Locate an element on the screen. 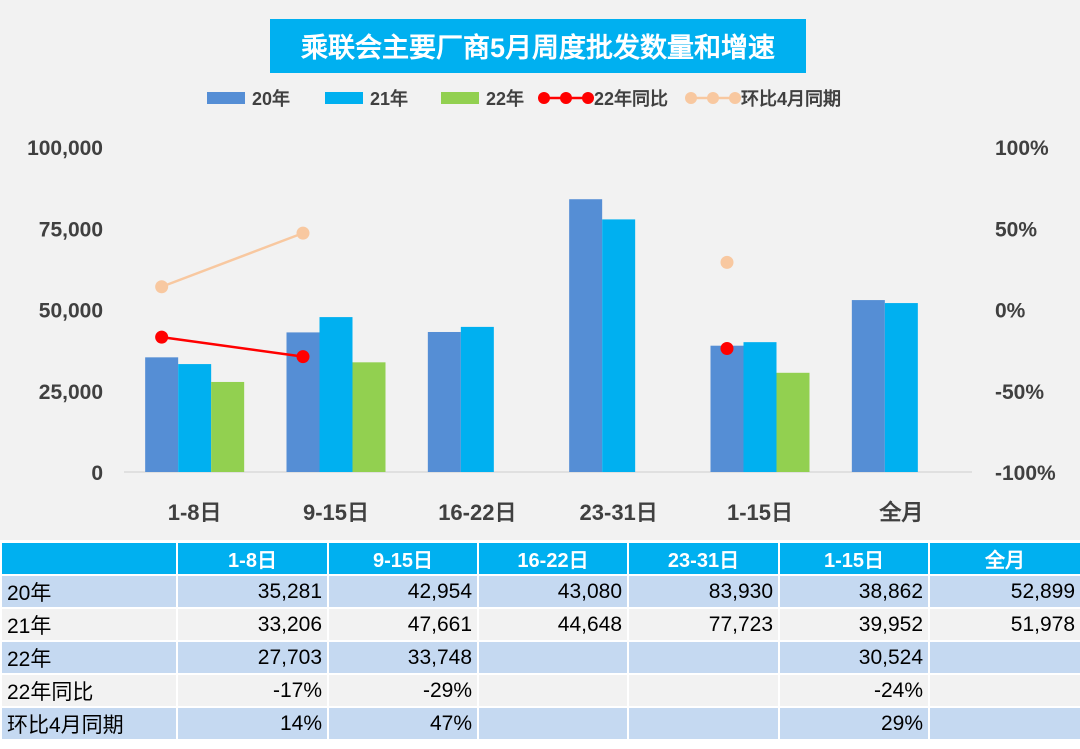 Image resolution: width=1080 pixels, height=749 pixels. y-left-tick-label: 100,000 is located at coordinates (65, 148).